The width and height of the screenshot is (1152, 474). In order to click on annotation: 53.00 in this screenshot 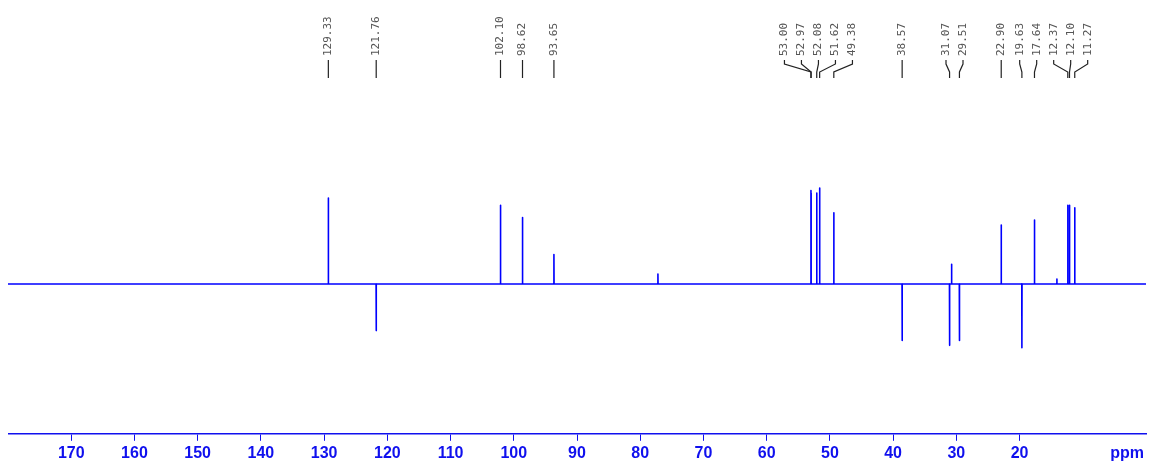, I will do `click(784, 39)`.